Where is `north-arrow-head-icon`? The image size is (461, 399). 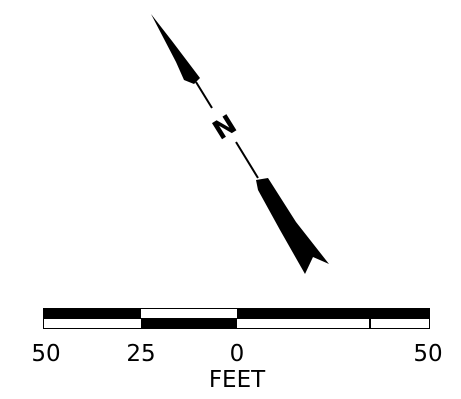 north-arrow-head-icon is located at coordinates (175, 49).